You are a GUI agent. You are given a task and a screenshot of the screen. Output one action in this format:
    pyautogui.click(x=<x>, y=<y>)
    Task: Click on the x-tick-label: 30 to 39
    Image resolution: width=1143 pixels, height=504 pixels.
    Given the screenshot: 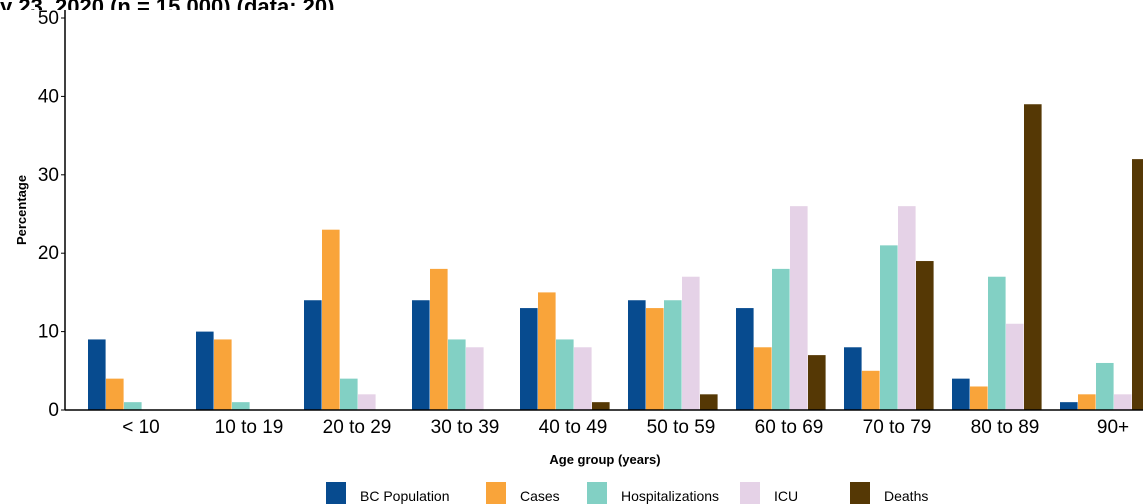 What is the action you would take?
    pyautogui.click(x=465, y=427)
    